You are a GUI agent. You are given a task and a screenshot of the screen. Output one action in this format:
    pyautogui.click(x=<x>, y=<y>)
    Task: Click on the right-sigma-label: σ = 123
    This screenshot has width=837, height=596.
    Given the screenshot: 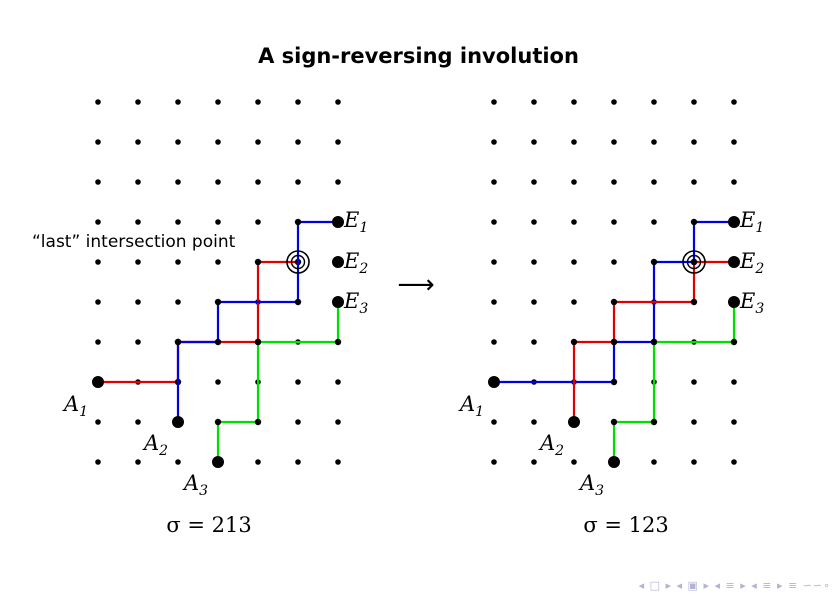 What is the action you would take?
    pyautogui.click(x=625, y=525)
    